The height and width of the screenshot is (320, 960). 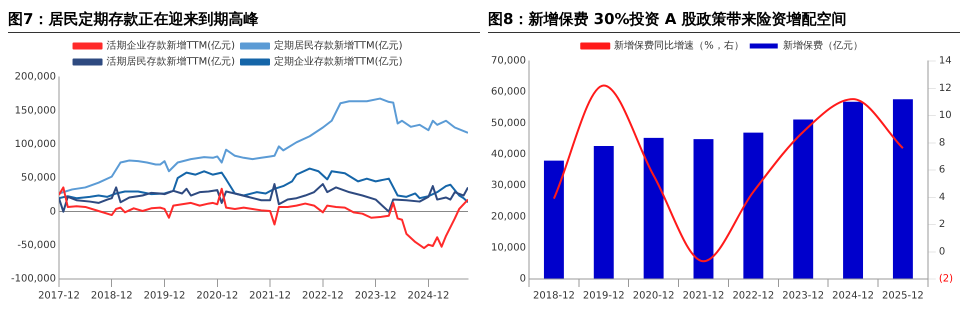 What do you see at coordinates (35, 77) in the screenshot?
I see `y-tick-label: 200,000` at bounding box center [35, 77].